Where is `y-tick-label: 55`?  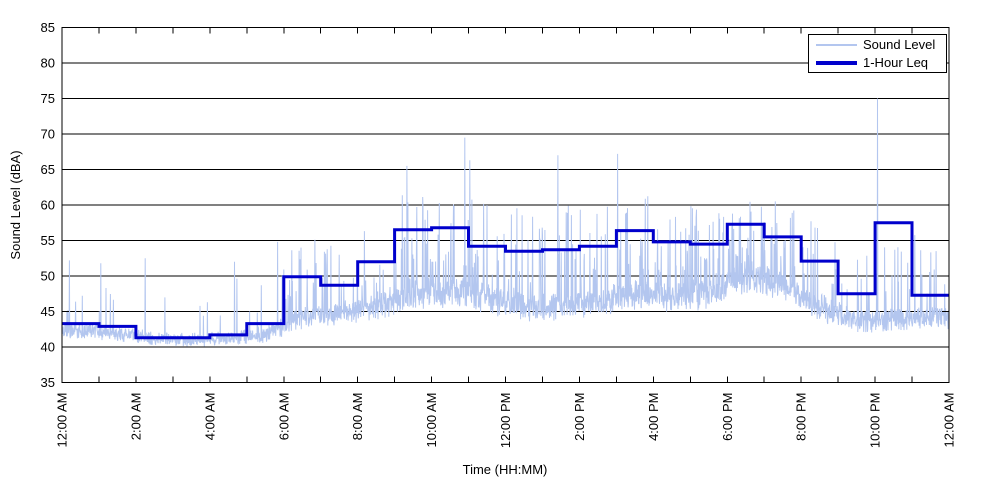 y-tick-label: 55 is located at coordinates (48, 240).